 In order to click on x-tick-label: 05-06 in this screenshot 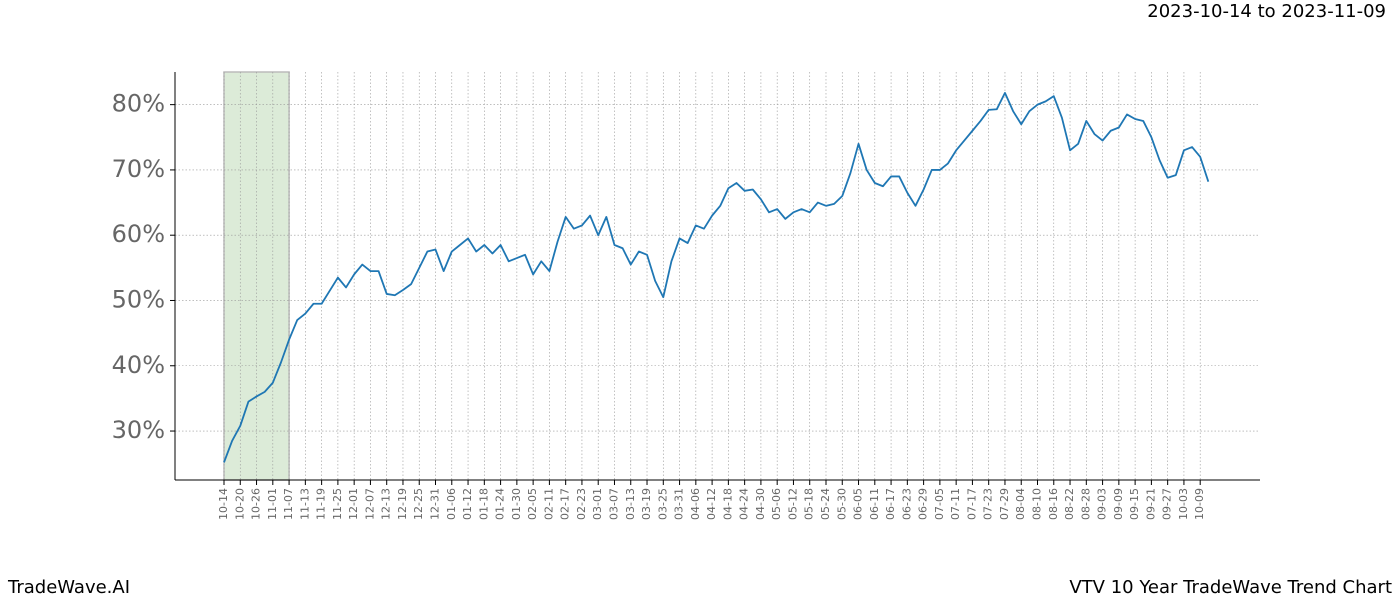, I will do `click(776, 504)`.